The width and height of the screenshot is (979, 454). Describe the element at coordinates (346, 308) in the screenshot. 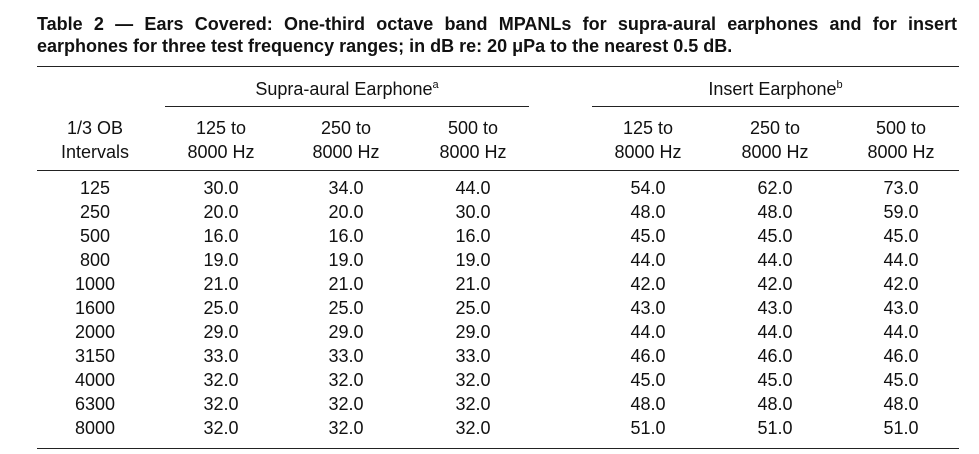

I see `supra-250-cell: 25.0` at that location.